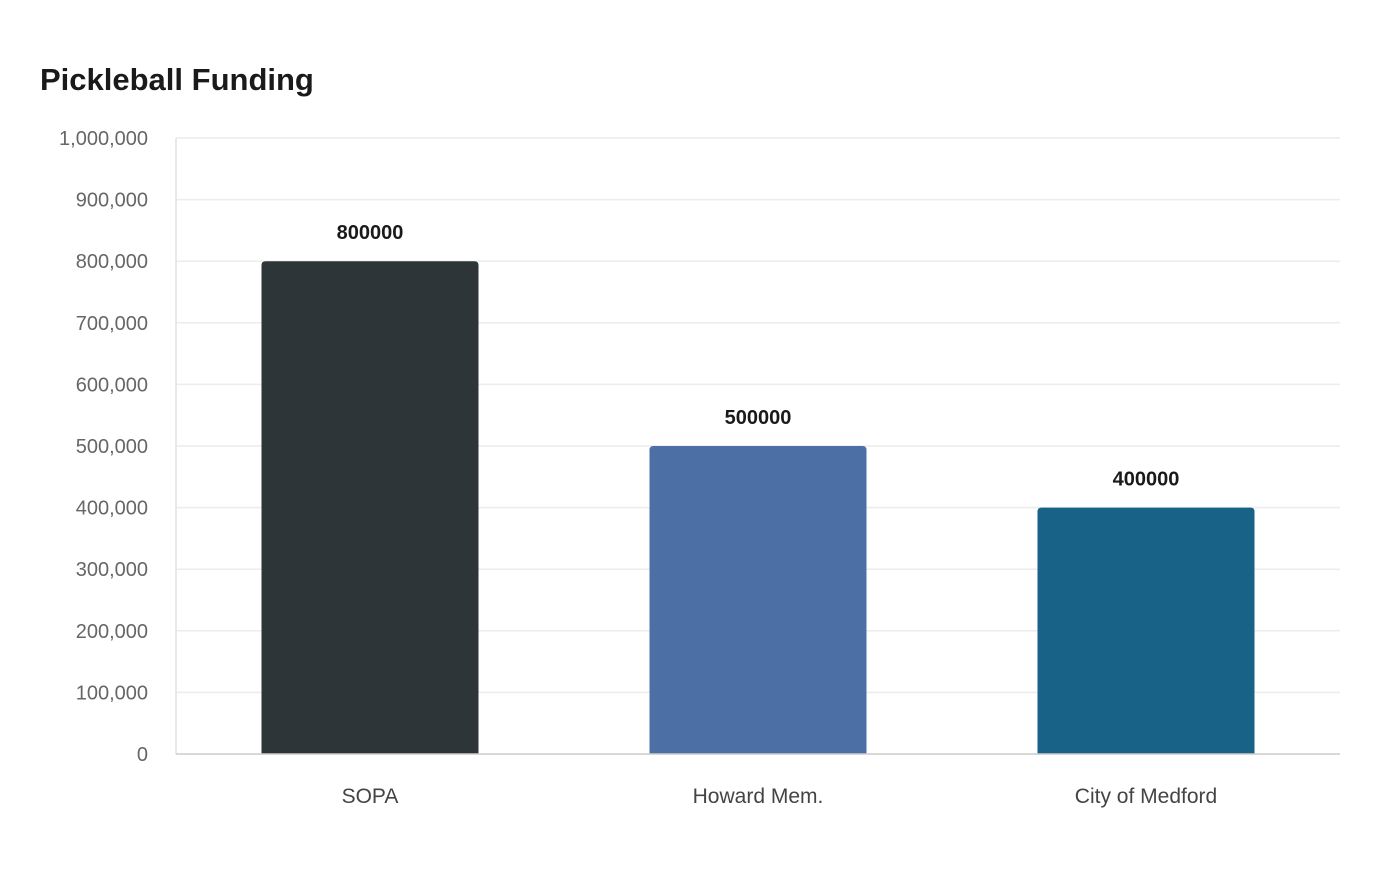  I want to click on y-tick-label: 200,000, so click(112, 632).